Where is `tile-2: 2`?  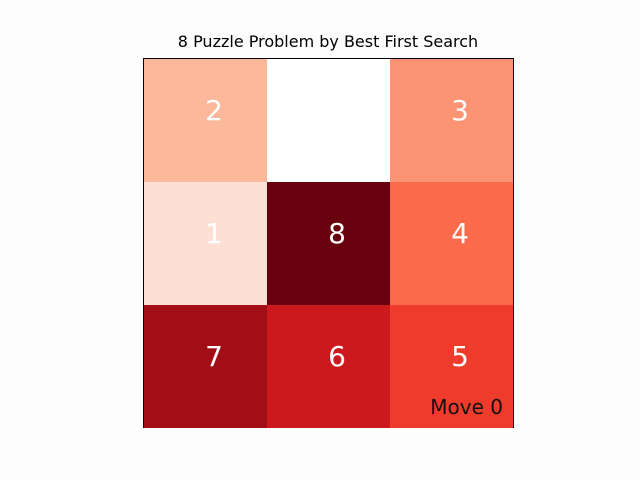 tile-2: 2 is located at coordinates (205, 120).